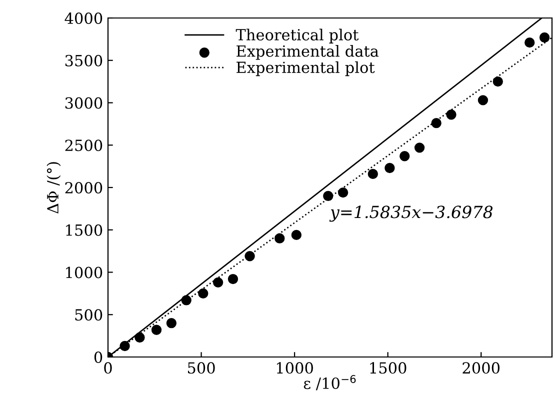 This screenshot has height=409, width=555. I want to click on x-tick-label: 1500, so click(388, 368).